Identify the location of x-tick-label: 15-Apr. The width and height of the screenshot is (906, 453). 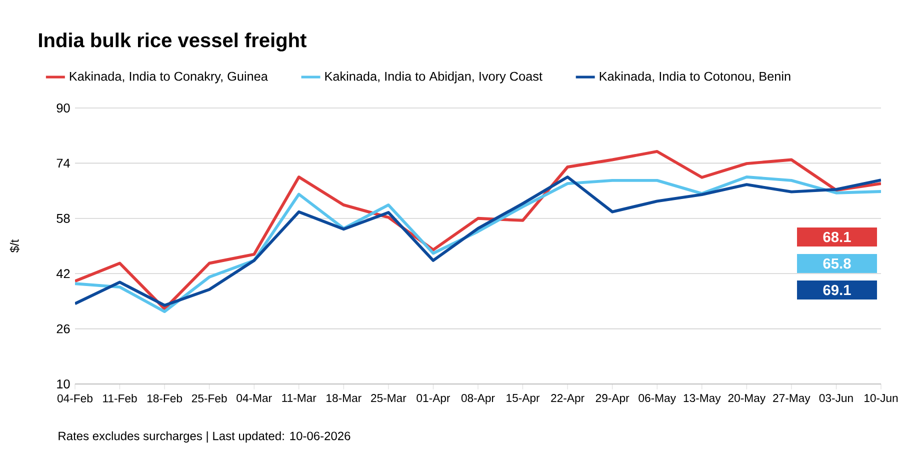
(523, 399).